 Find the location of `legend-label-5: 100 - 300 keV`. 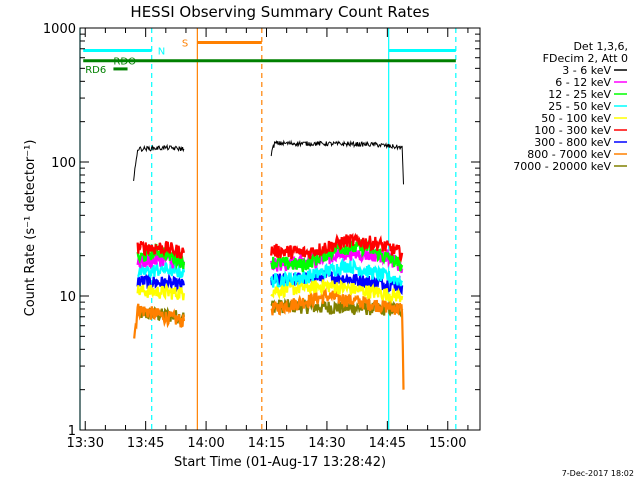

legend-label-5: 100 - 300 keV is located at coordinates (572, 130).